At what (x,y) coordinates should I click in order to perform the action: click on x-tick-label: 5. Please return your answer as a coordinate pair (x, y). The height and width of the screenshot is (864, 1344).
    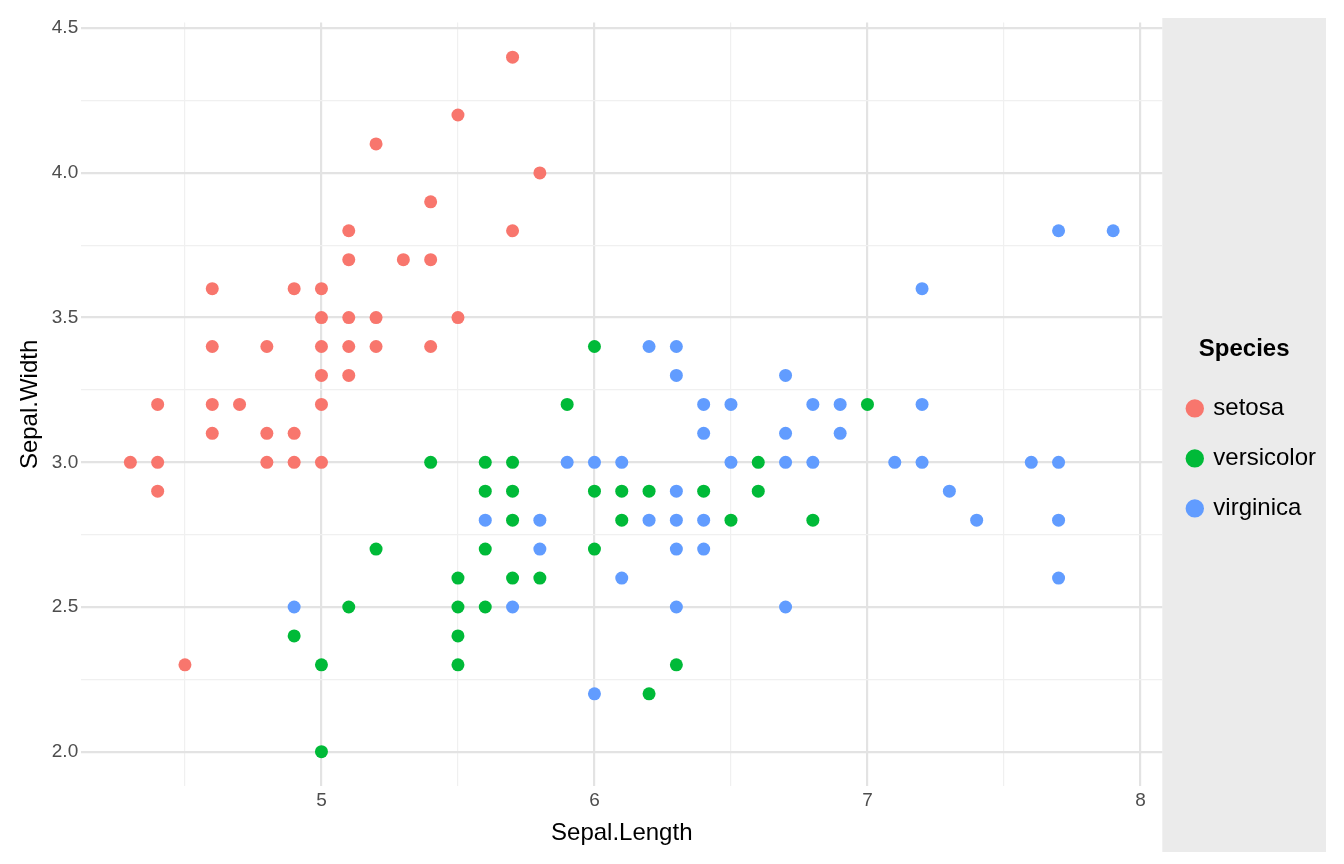
    Looking at the image, I should click on (321, 800).